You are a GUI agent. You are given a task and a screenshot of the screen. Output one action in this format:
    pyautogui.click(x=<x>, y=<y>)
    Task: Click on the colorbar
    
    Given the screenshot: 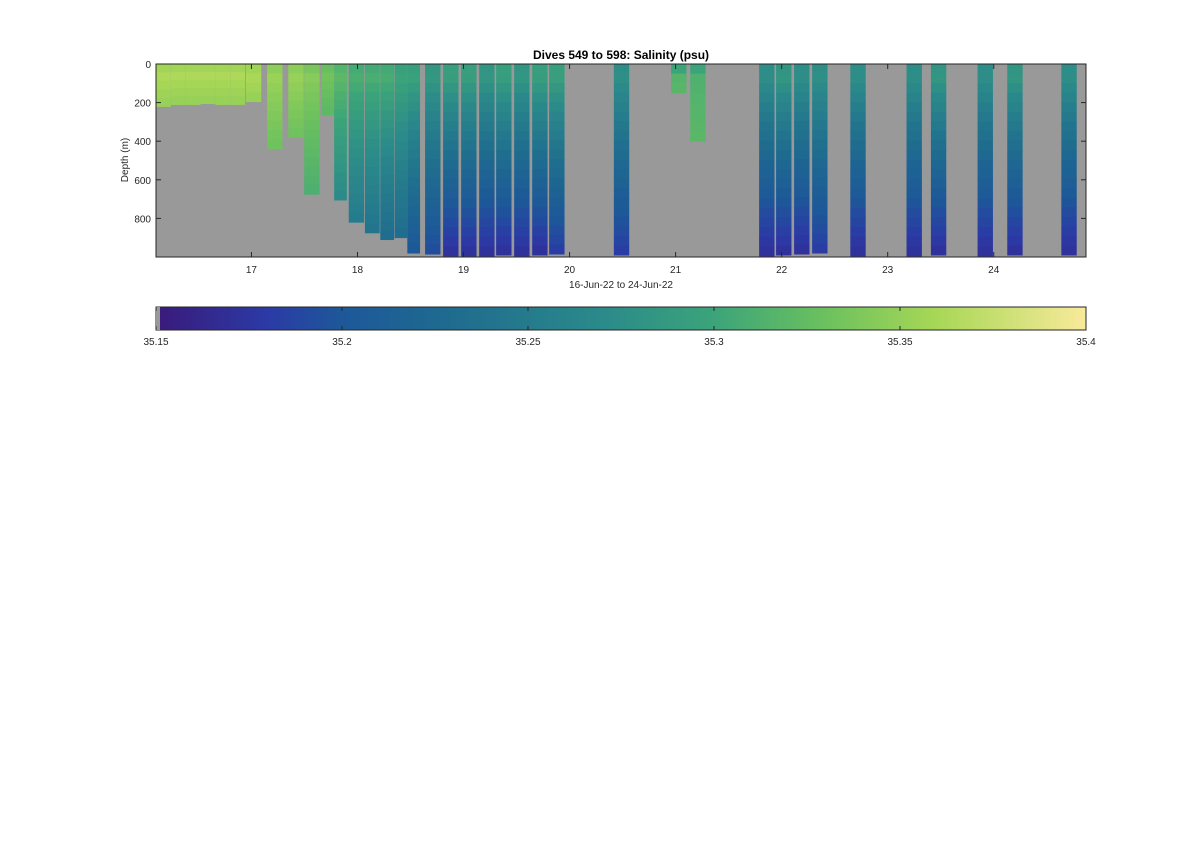 What is the action you would take?
    pyautogui.click(x=621, y=318)
    